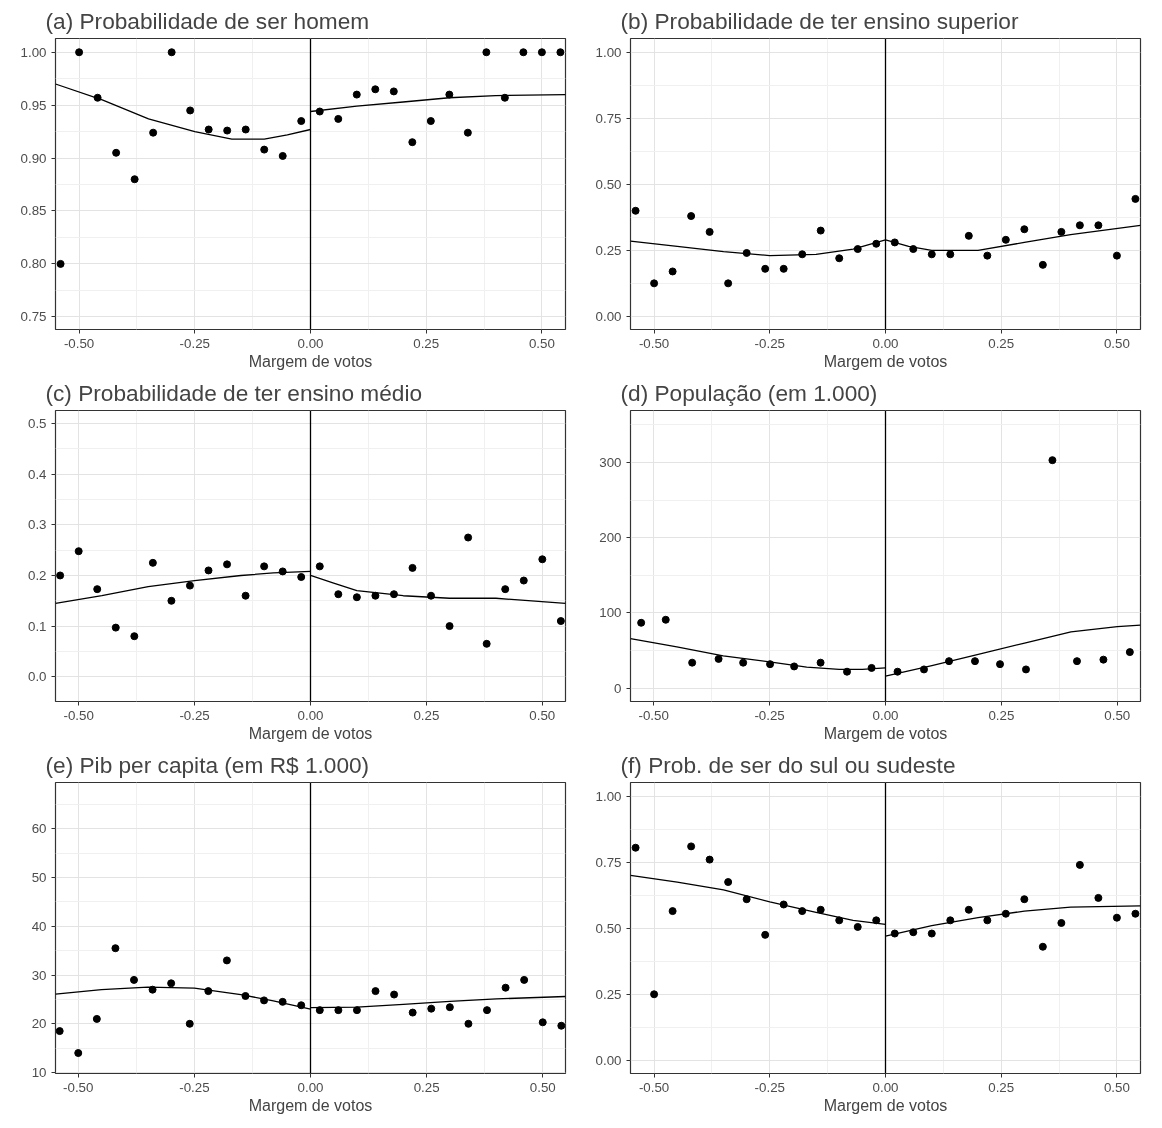  I want to click on y-tick-label: 200, so click(610, 538).